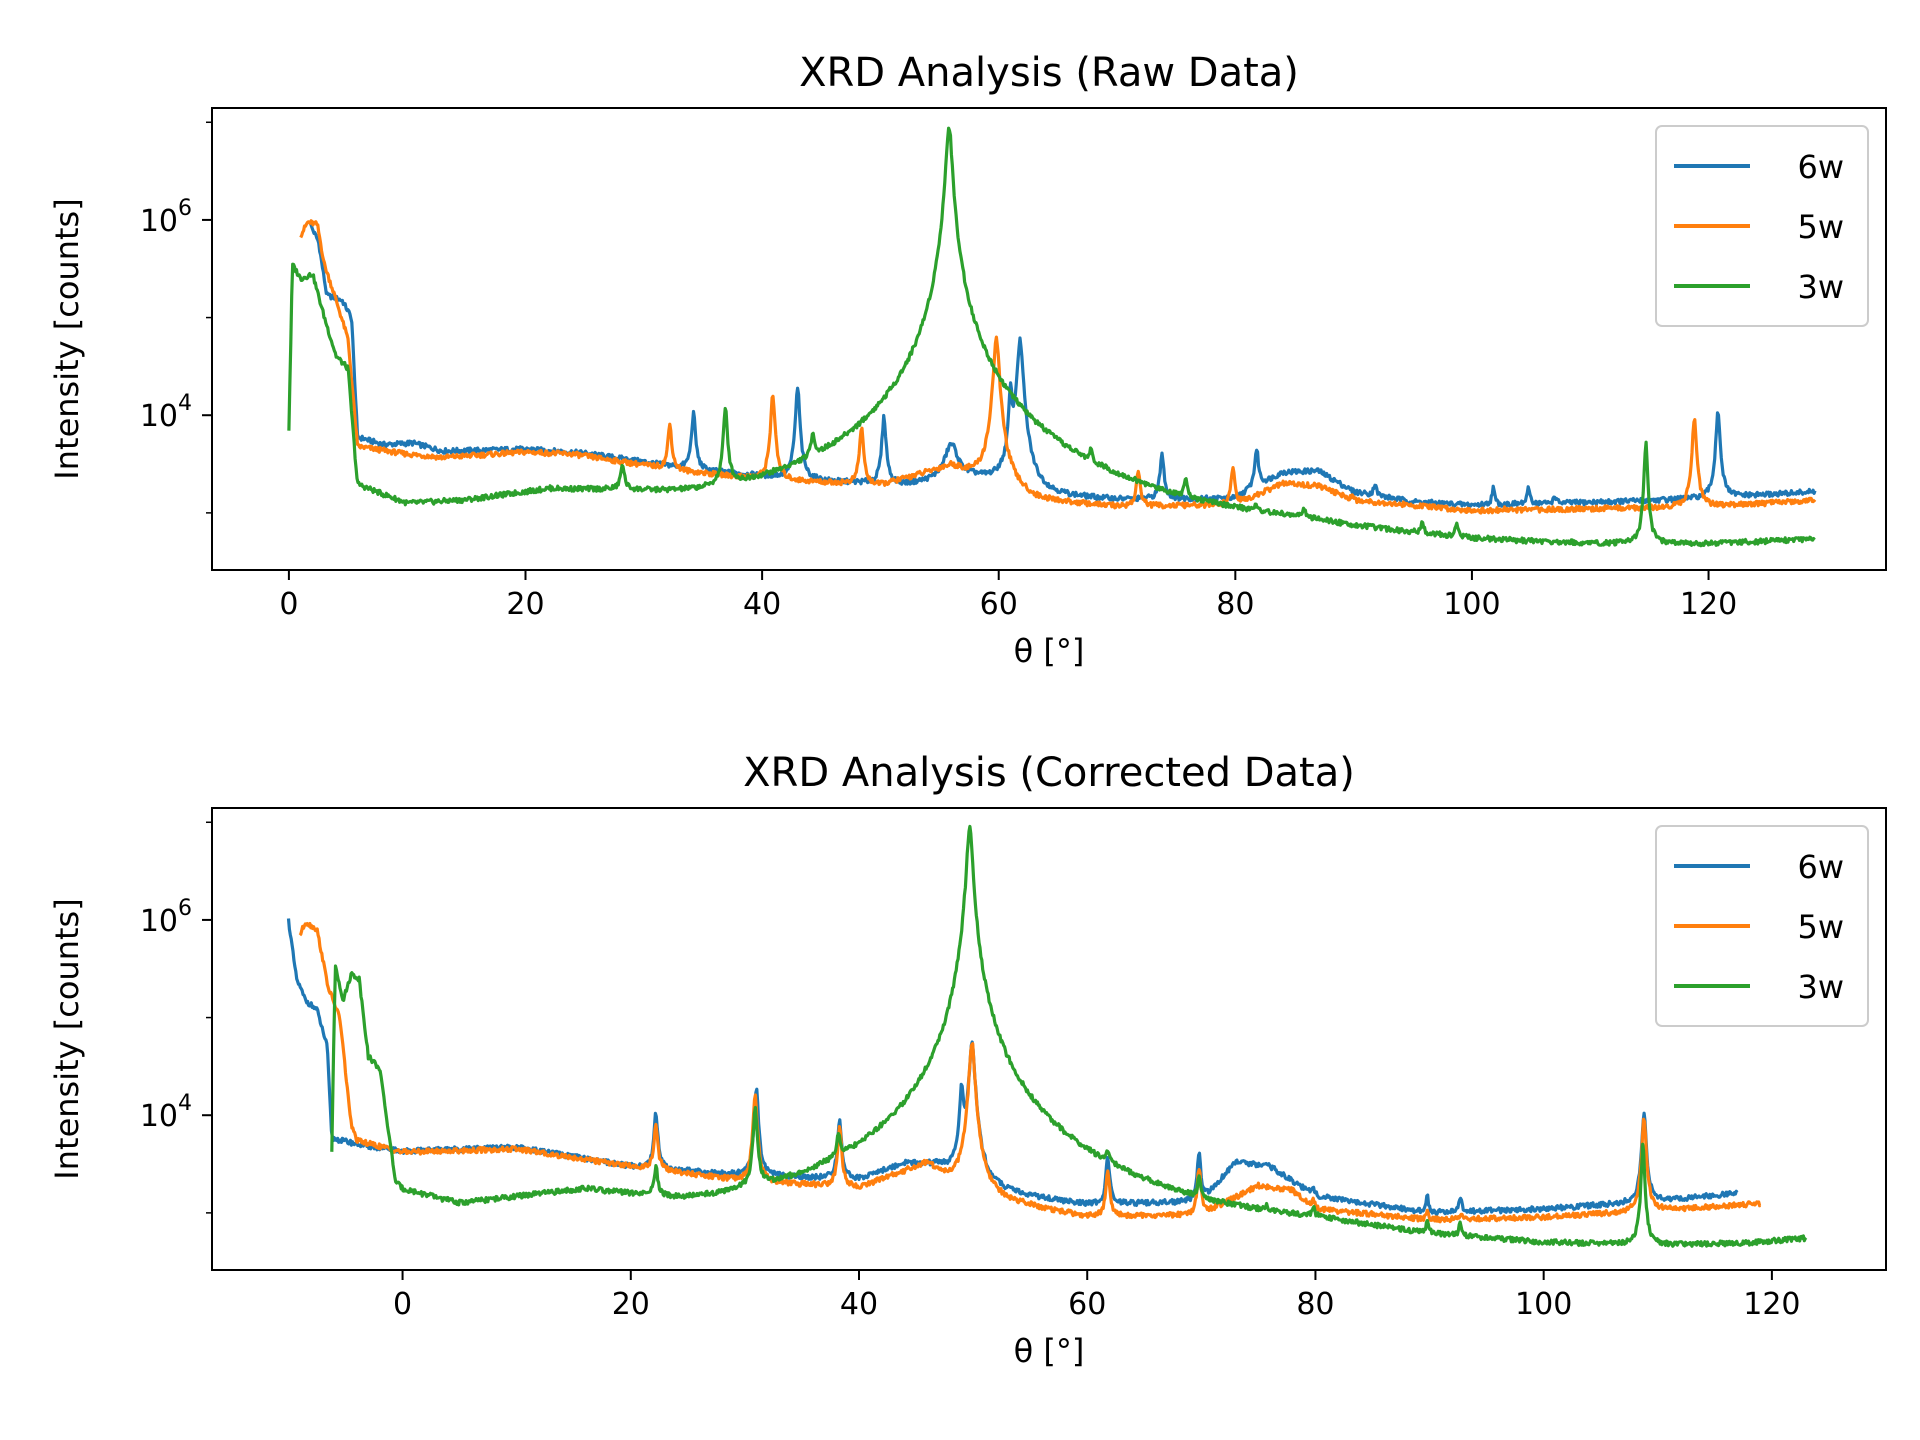  I want to click on chart-title: XRD Analysis (Corrected Data), so click(1049, 773).